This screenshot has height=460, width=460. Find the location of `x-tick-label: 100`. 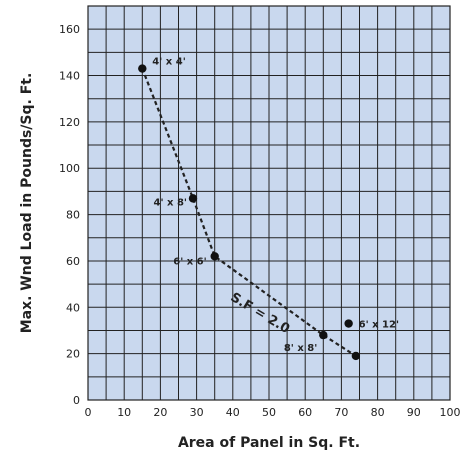

x-tick-label: 100 is located at coordinates (450, 412).